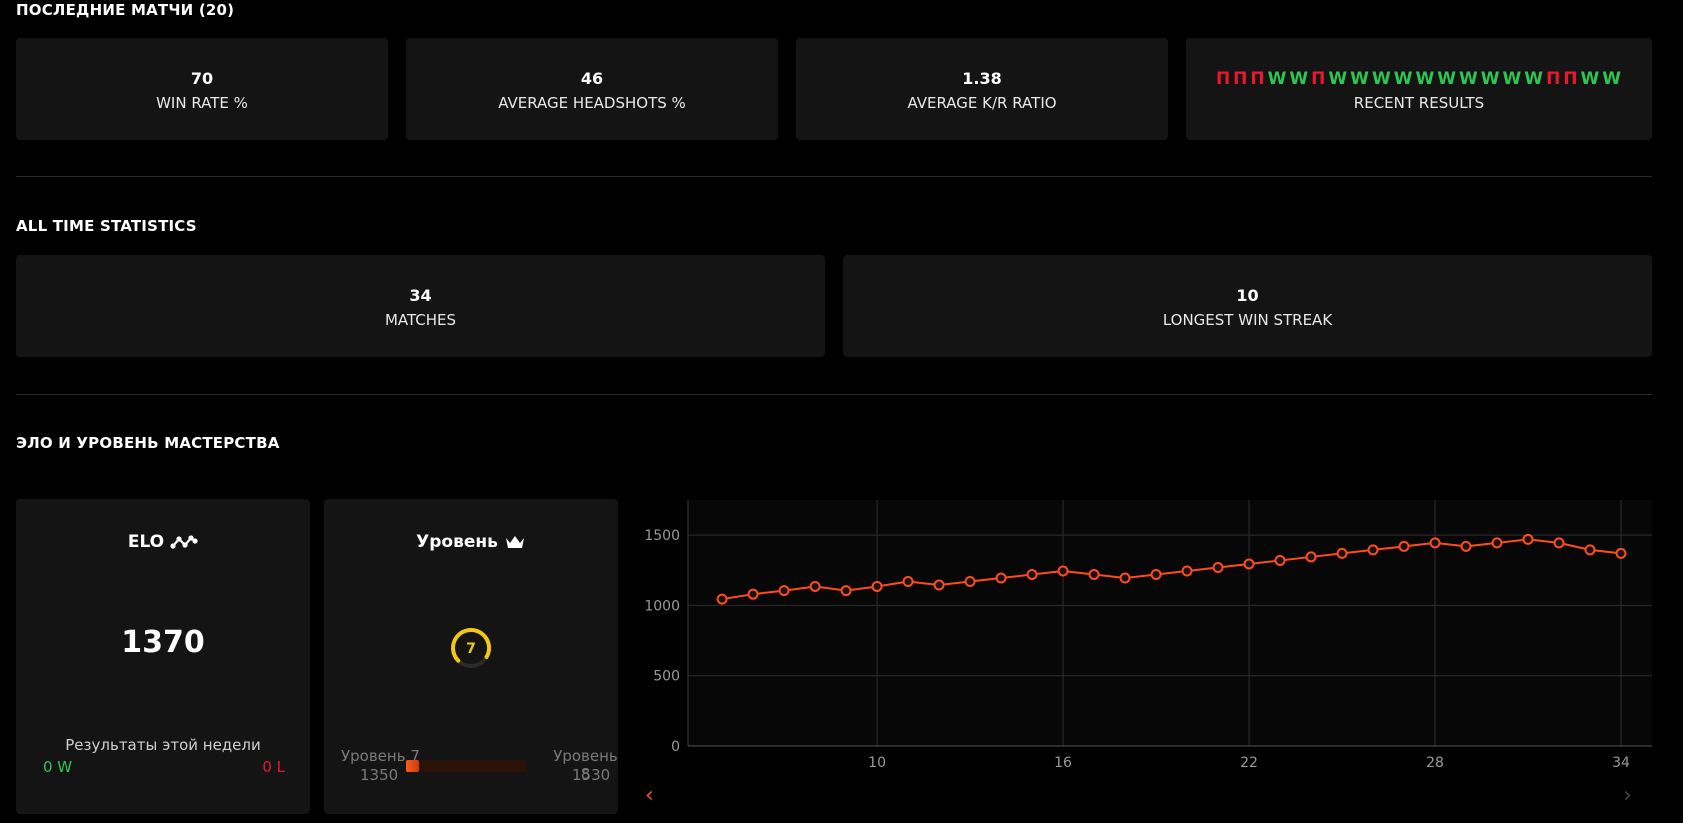 The height and width of the screenshot is (823, 1683). What do you see at coordinates (202, 78) in the screenshot?
I see `win-rate-value: 70` at bounding box center [202, 78].